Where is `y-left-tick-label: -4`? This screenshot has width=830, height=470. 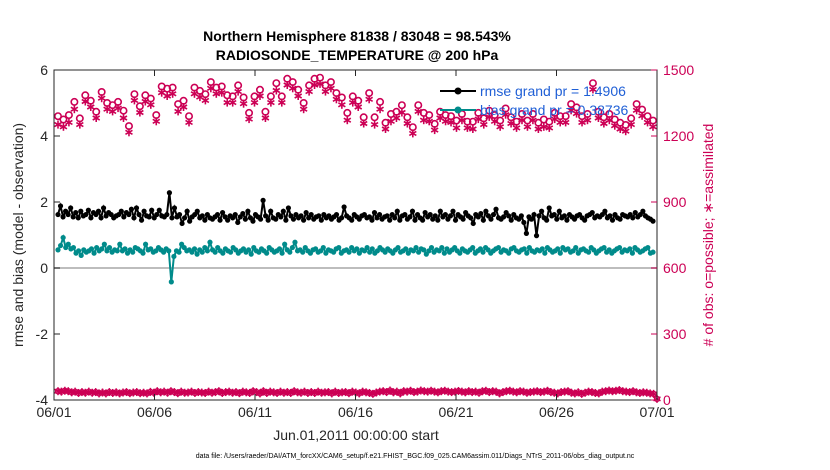 y-left-tick-label: -4 is located at coordinates (42, 400).